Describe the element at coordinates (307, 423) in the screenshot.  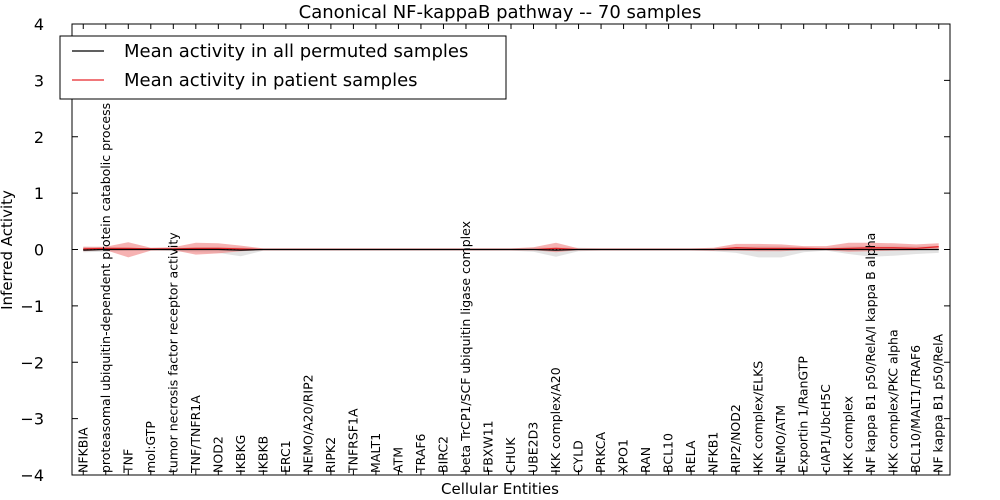
I see `x-tick-label: NEMO/A20/RIP2` at that location.